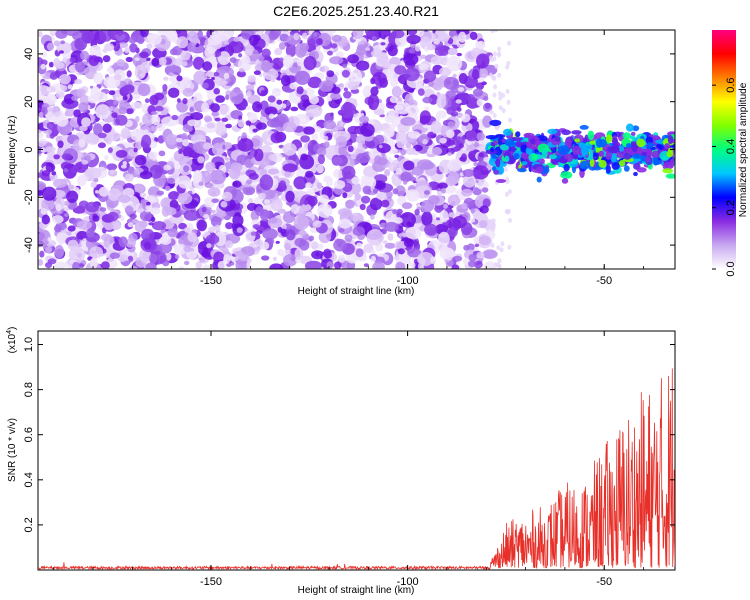  Describe the element at coordinates (29, 434) in the screenshot. I see `y-tick-label: 0.6` at that location.